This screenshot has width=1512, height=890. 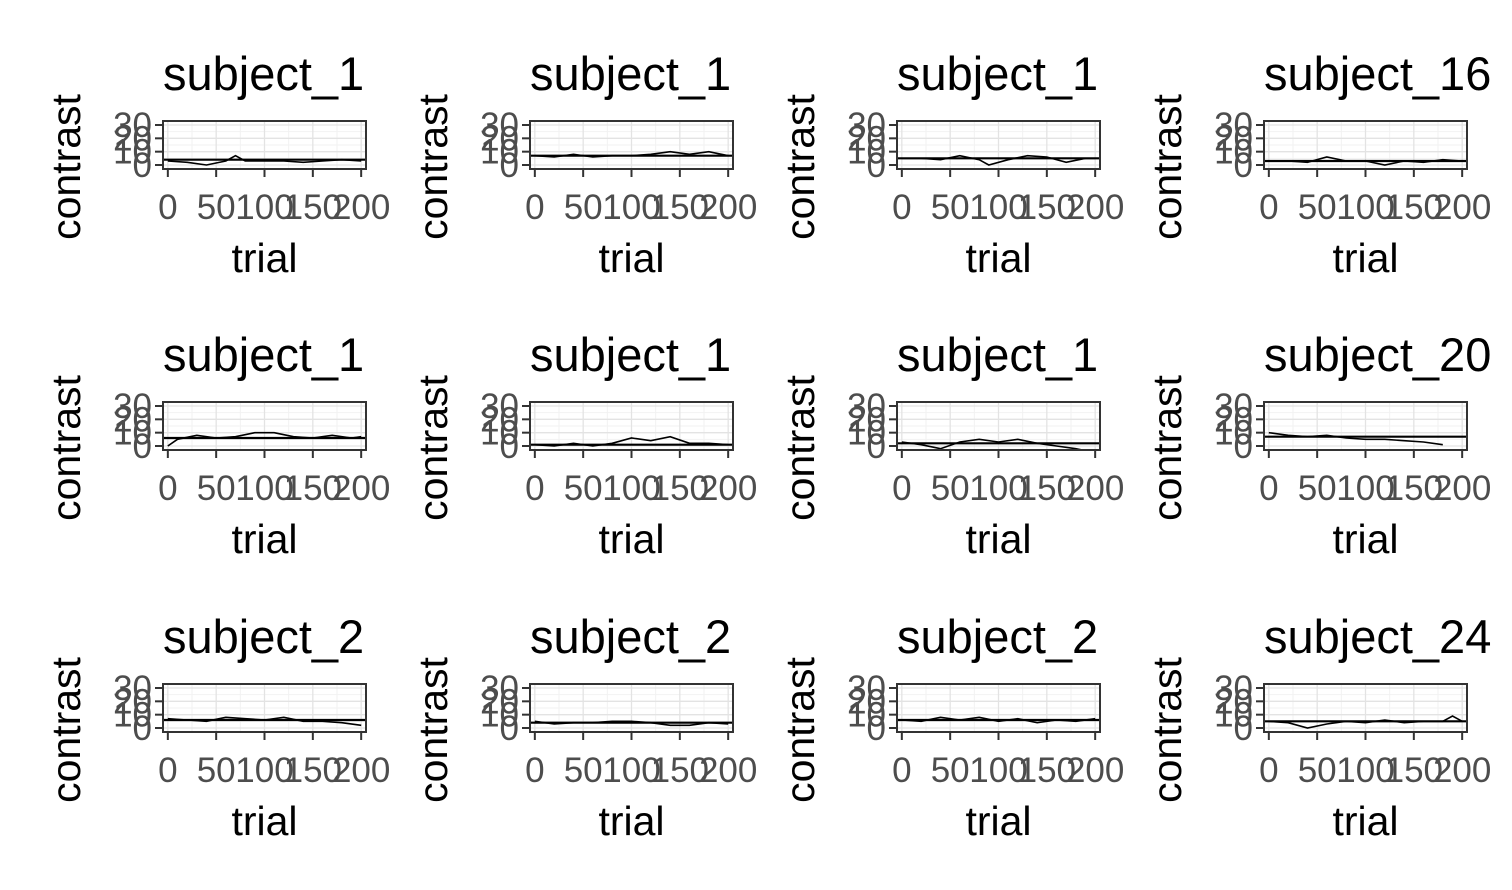 I want to click on panel-title: subject_24, so click(x=1377, y=636).